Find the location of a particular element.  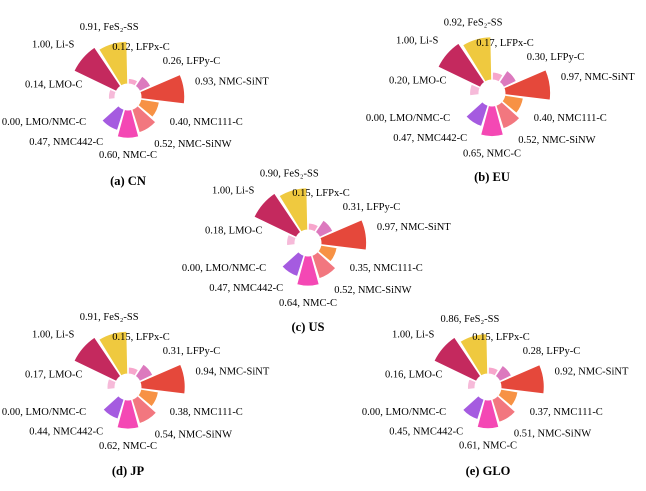

chart-caption-jp: (d) JP is located at coordinates (128, 471).